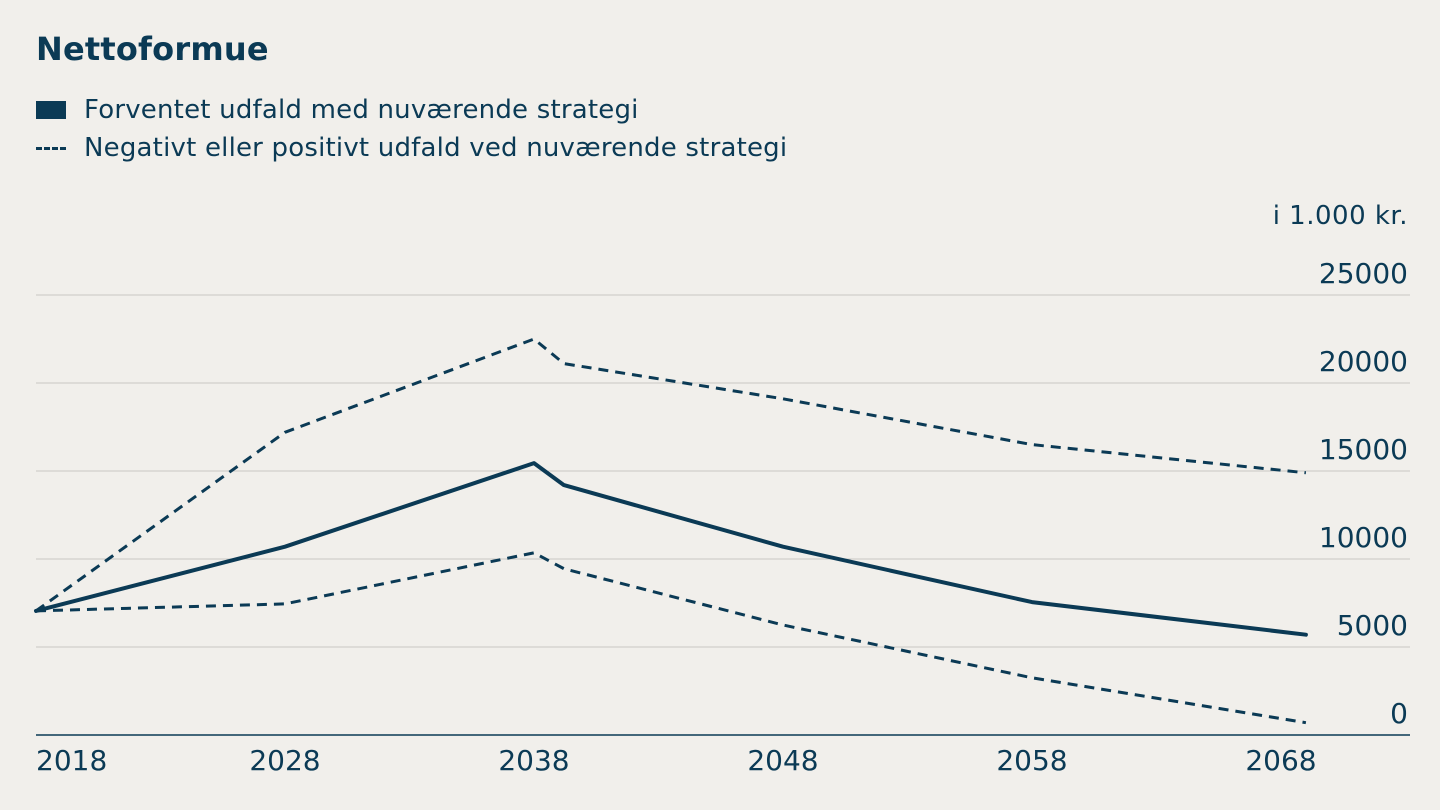 The height and width of the screenshot is (810, 1440). I want to click on legend-swatch-solid, so click(51, 110).